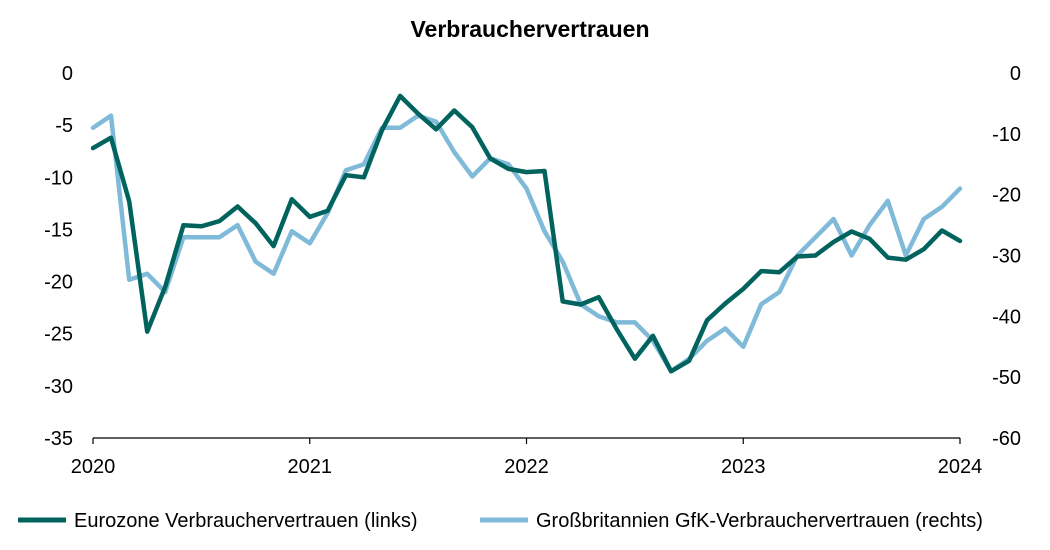 The width and height of the screenshot is (1050, 550). I want to click on y-left-tick-label: -35, so click(58, 439).